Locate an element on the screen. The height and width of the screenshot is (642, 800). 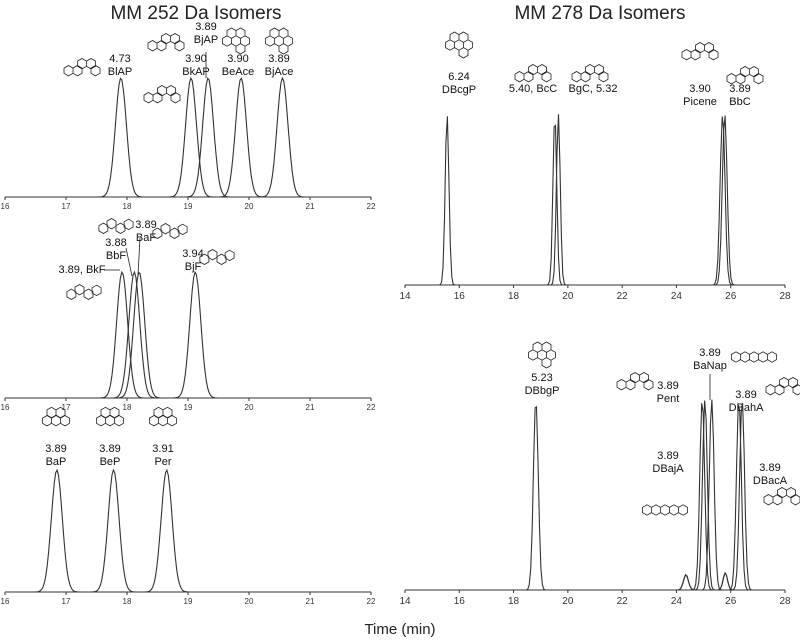
dbaca-structure-icon is located at coordinates (781, 496).